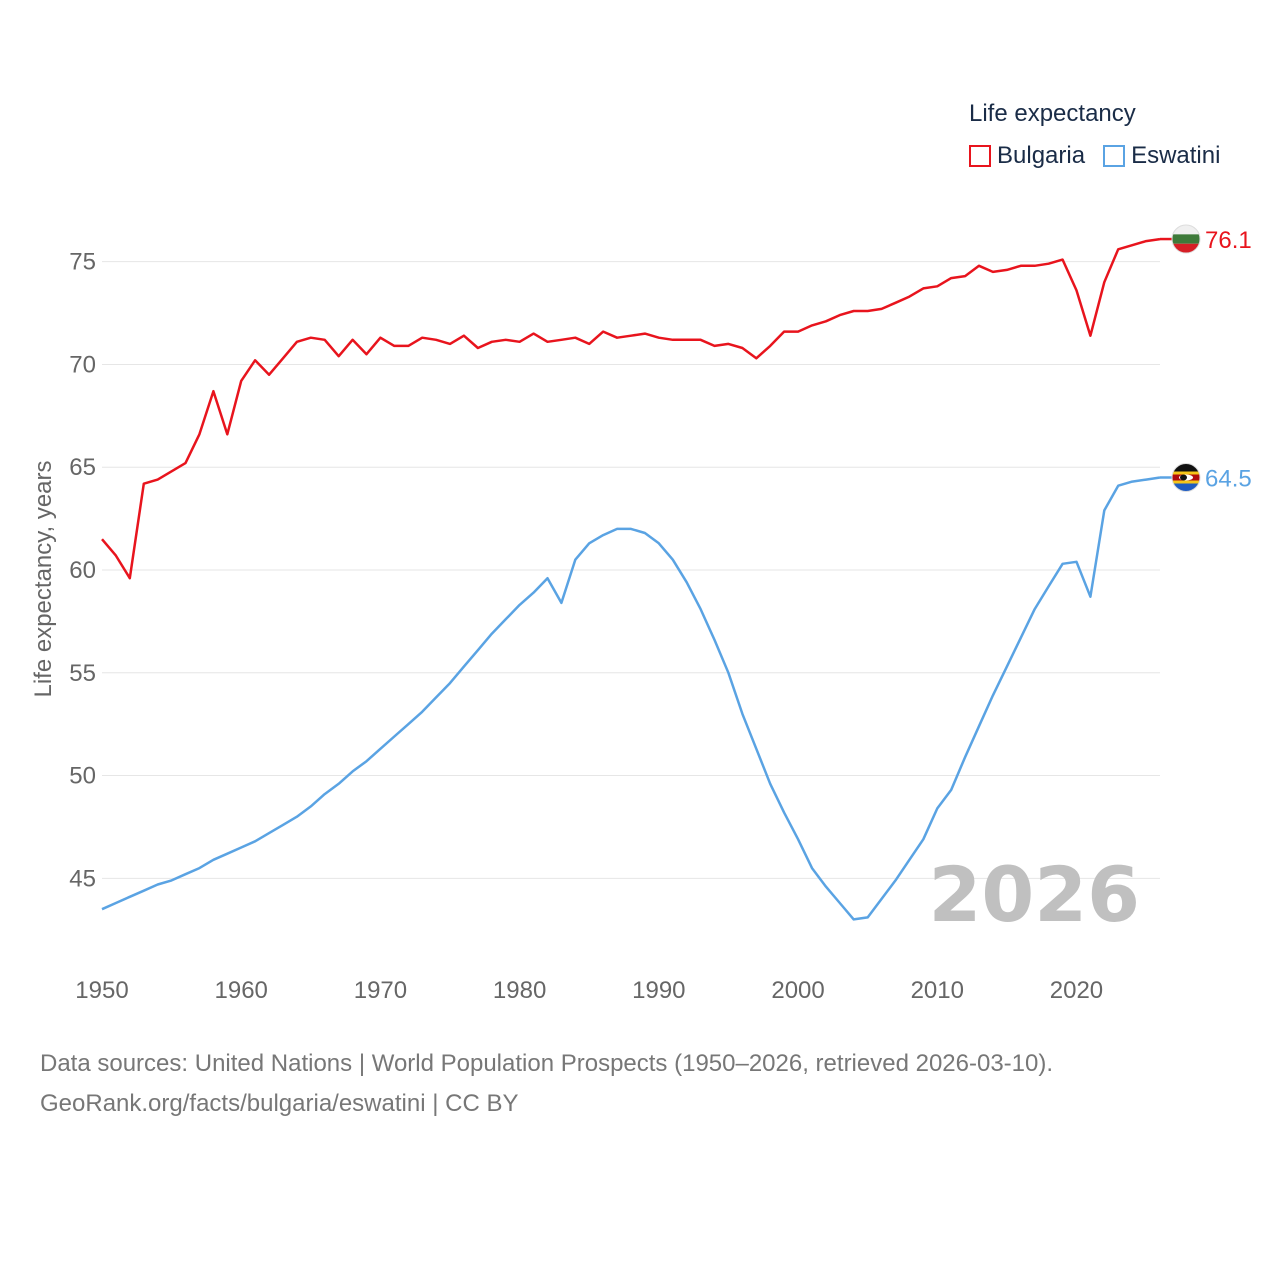 The width and height of the screenshot is (1280, 1280). What do you see at coordinates (82, 673) in the screenshot?
I see `y-tick-label: 55` at bounding box center [82, 673].